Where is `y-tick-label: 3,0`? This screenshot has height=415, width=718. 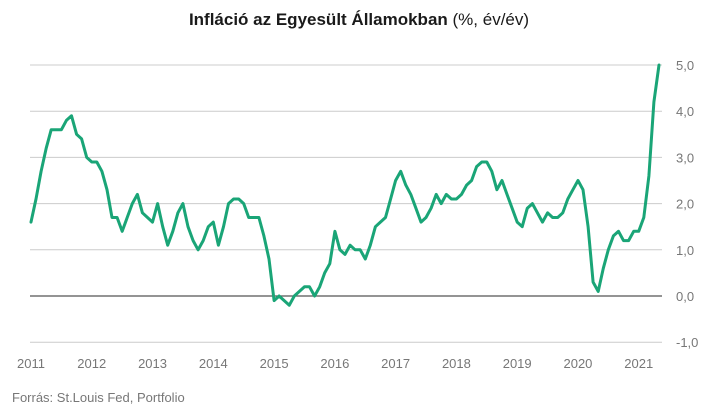
y-tick-label: 3,0 is located at coordinates (685, 157).